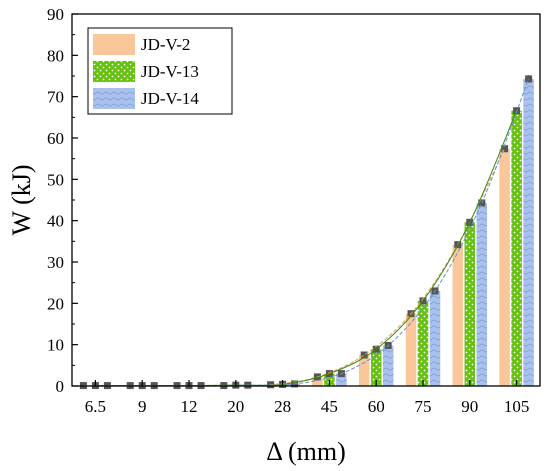  Describe the element at coordinates (469, 406) in the screenshot. I see `x-tick-label: 90` at that location.